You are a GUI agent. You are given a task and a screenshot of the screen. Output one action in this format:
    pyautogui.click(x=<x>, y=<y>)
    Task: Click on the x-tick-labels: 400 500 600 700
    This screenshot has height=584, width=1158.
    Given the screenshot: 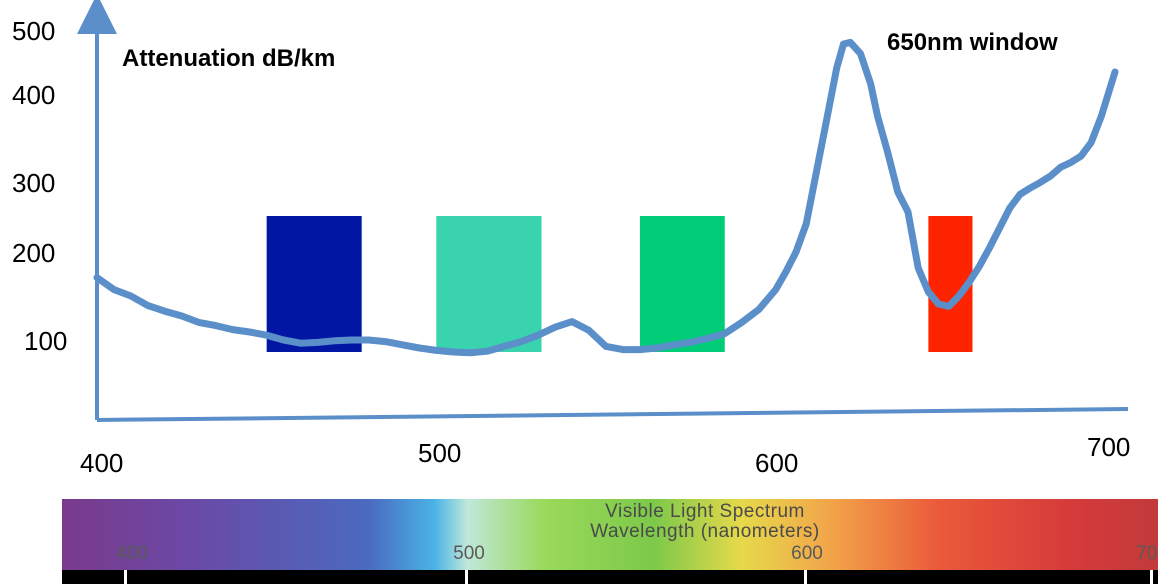 What is the action you would take?
    pyautogui.click(x=605, y=455)
    